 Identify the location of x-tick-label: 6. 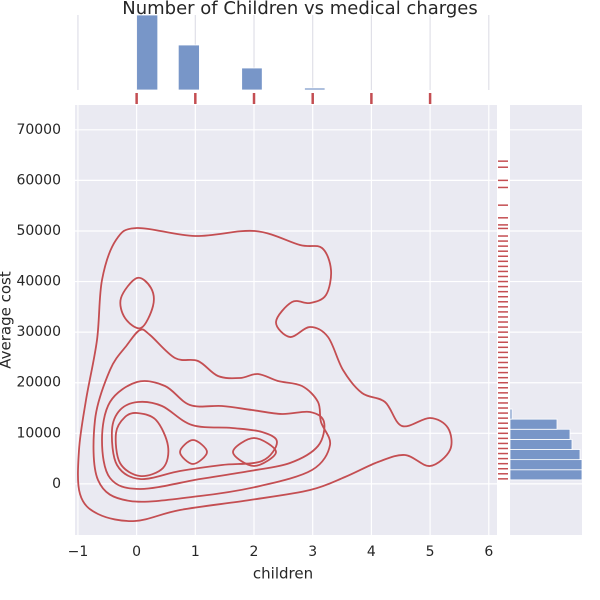
(488, 552).